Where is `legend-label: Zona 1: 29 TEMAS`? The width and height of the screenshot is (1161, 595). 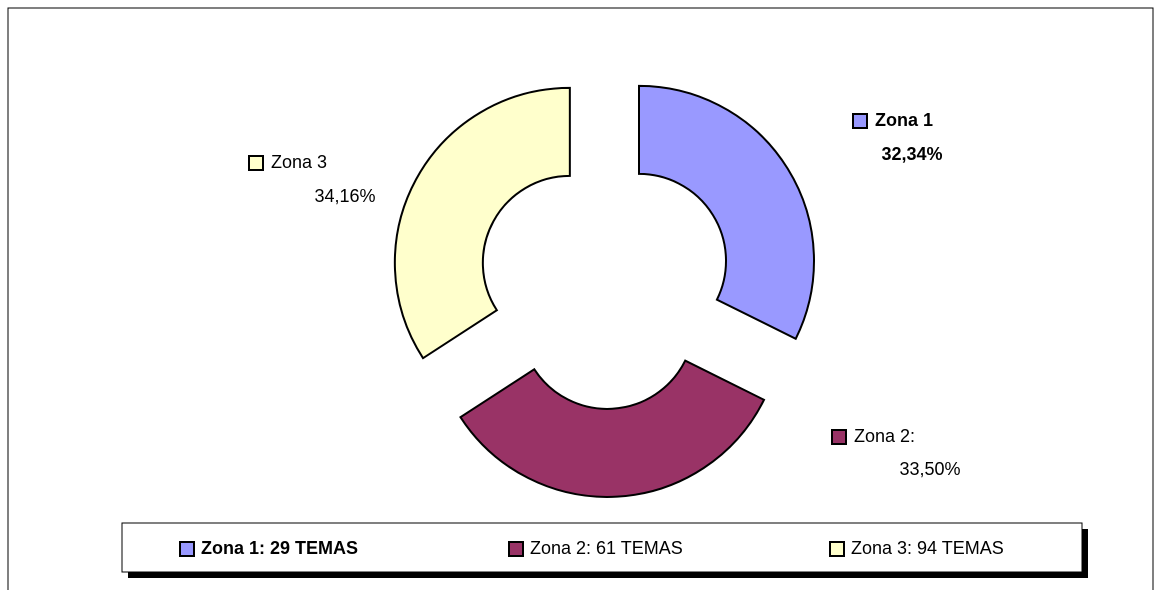
legend-label: Zona 1: 29 TEMAS is located at coordinates (279, 548).